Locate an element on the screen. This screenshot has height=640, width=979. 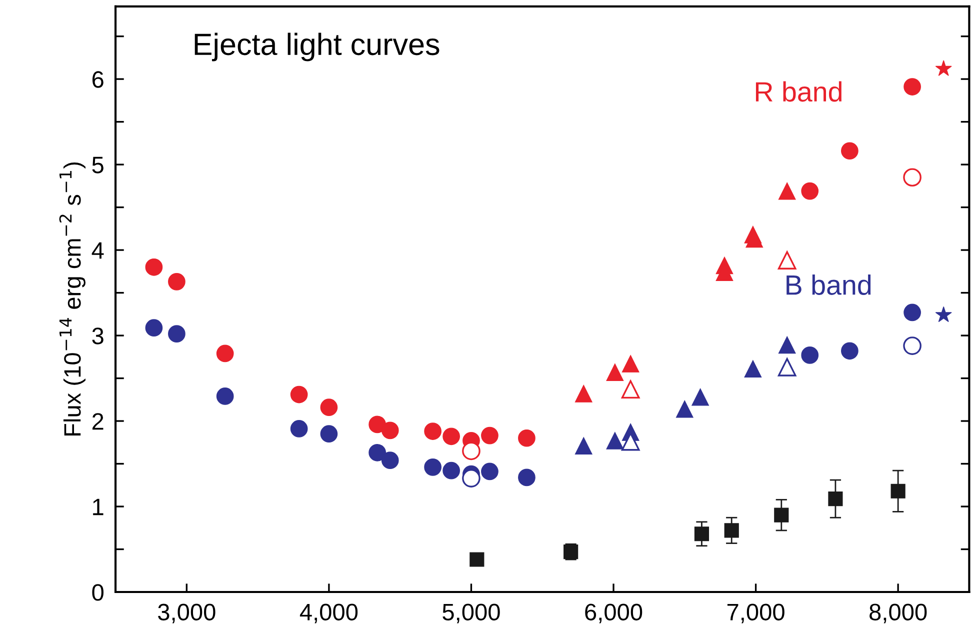
y-tick-label: 3 is located at coordinates (98, 336).